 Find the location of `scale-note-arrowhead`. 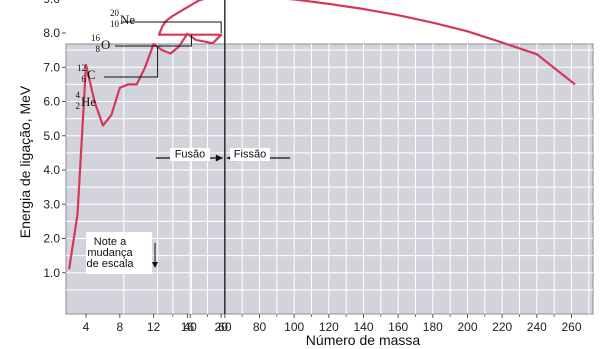

scale-note-arrowhead is located at coordinates (155, 265).